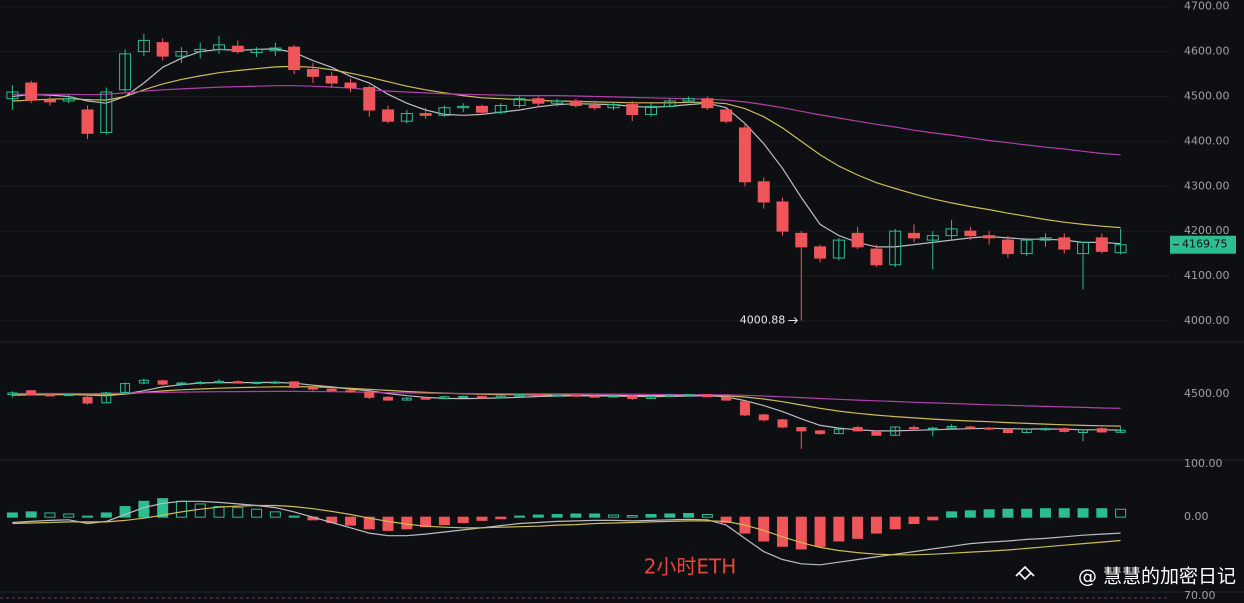 The image size is (1244, 603). I want to click on y-tick-label: 4600.00, so click(1207, 51).